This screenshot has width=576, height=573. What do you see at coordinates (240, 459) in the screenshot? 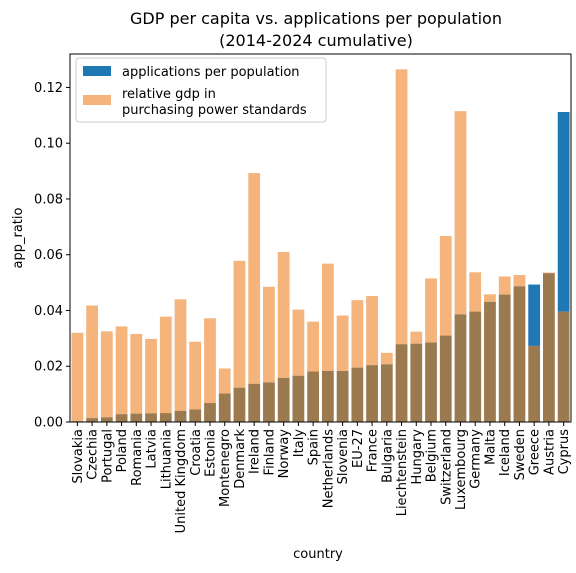
I see `x-tick-label: Denmark` at bounding box center [240, 459].